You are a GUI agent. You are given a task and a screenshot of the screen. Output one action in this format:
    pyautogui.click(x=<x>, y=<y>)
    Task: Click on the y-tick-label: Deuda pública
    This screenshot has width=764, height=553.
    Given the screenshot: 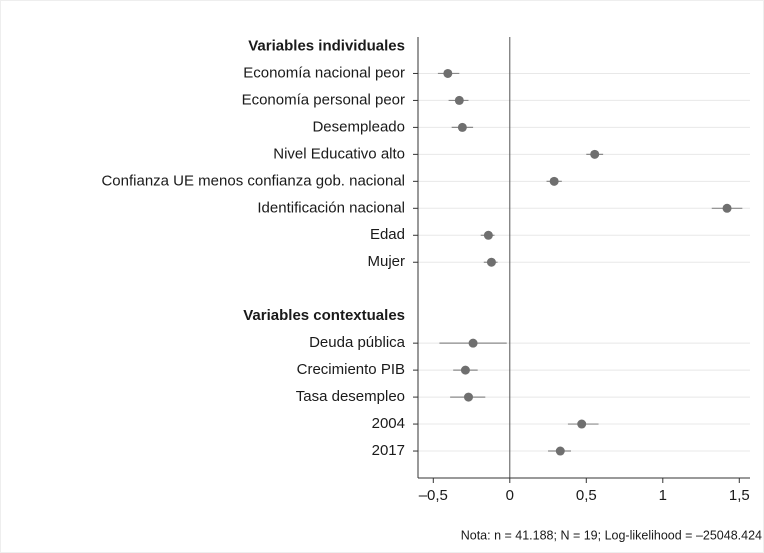 What is the action you would take?
    pyautogui.click(x=357, y=342)
    